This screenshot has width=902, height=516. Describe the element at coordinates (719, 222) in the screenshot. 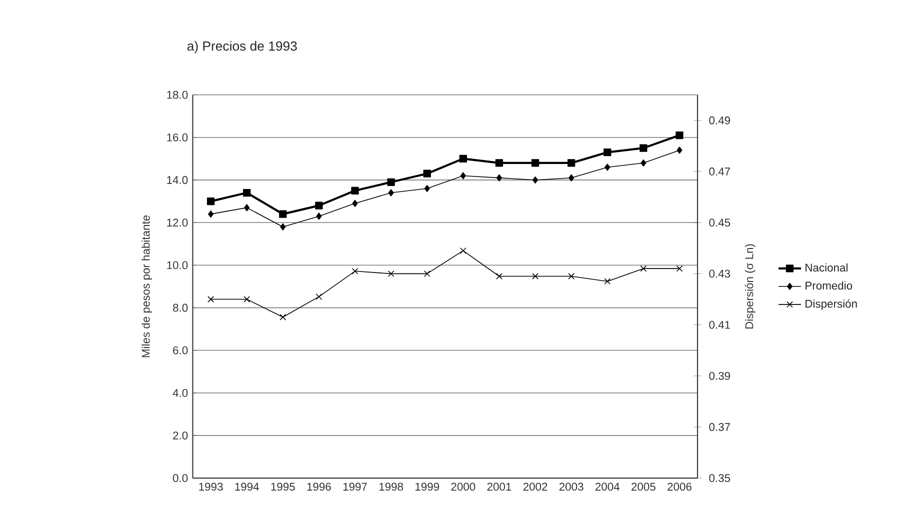

I see `y2-tick-label: 0.45` at that location.